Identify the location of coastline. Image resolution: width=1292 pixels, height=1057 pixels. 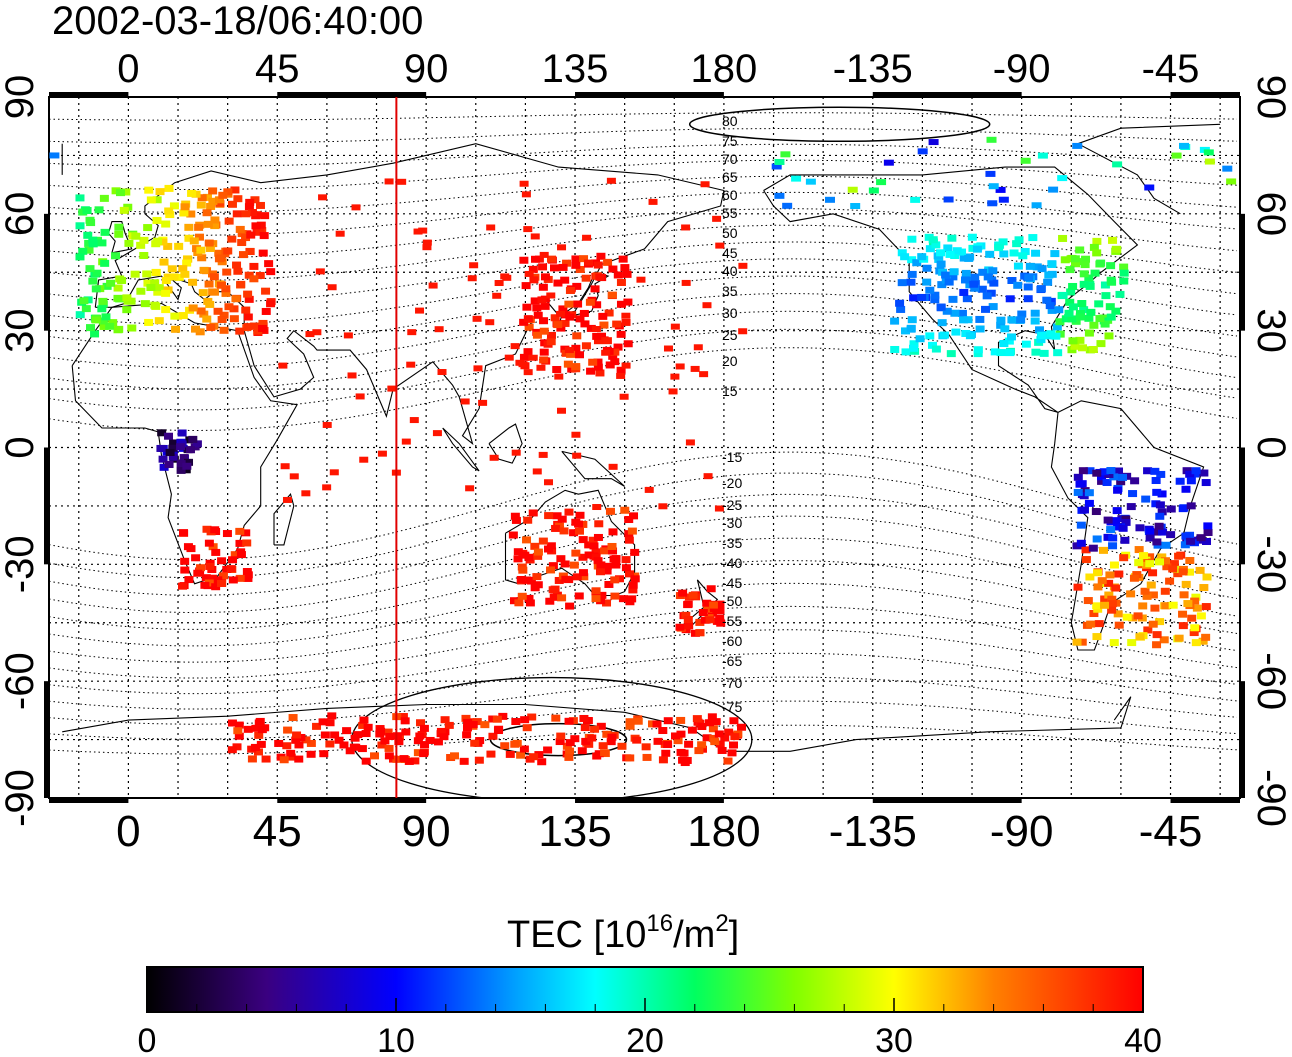
(409, 294).